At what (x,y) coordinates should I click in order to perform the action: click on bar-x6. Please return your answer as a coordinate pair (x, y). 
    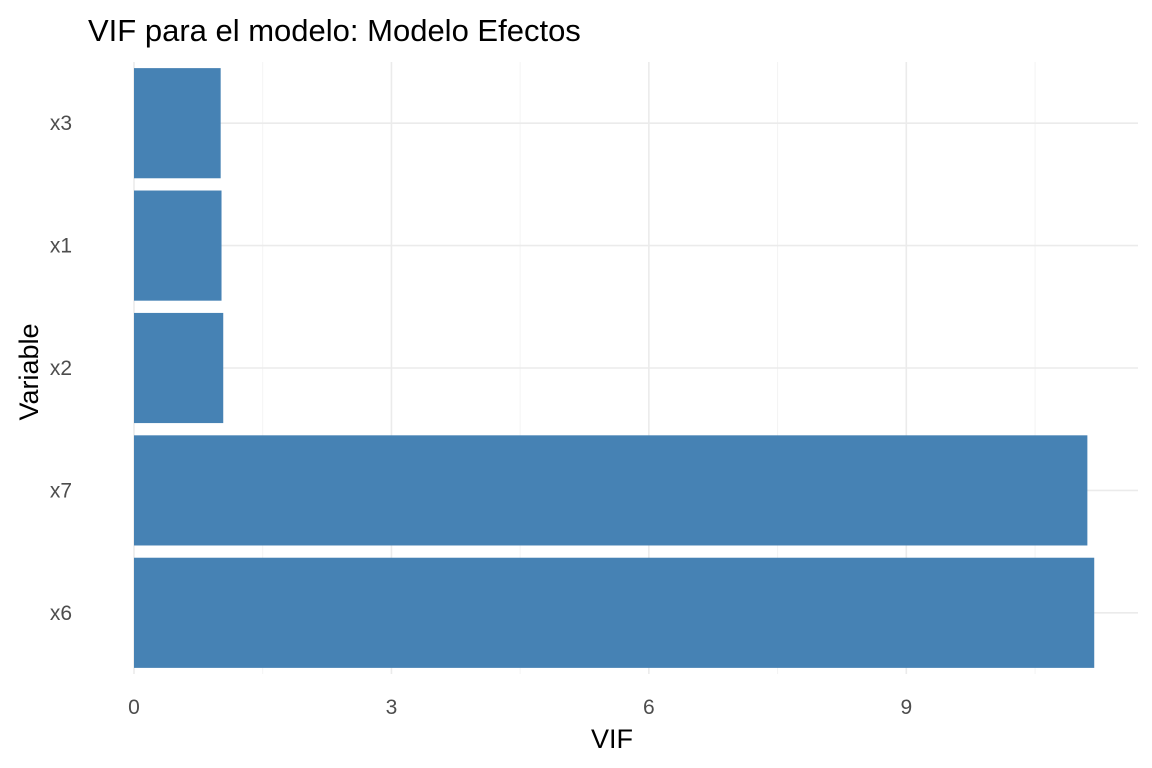
    Looking at the image, I should click on (614, 612).